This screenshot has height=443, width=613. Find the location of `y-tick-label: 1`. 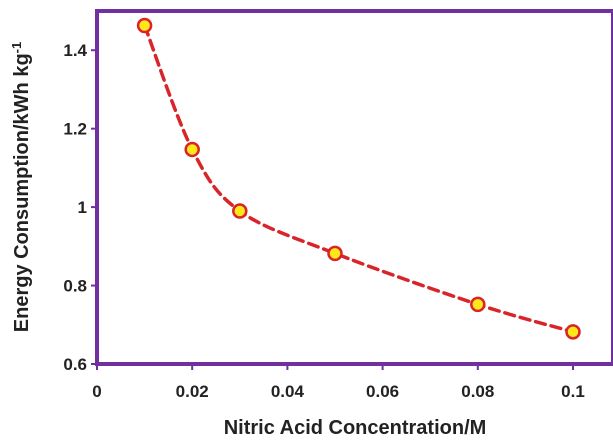

y-tick-label: 1 is located at coordinates (82, 207).